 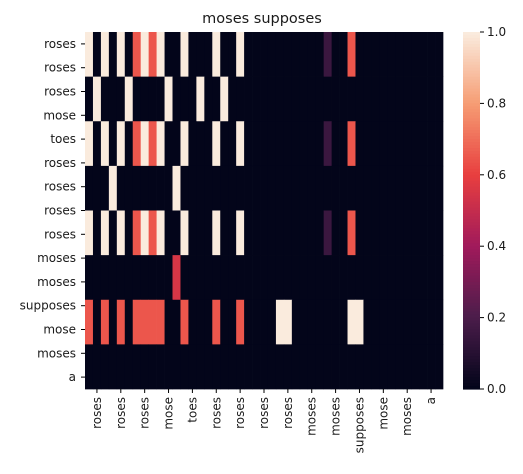 What do you see at coordinates (496, 246) in the screenshot?
I see `colorbar-tick-label: 0.4` at bounding box center [496, 246].